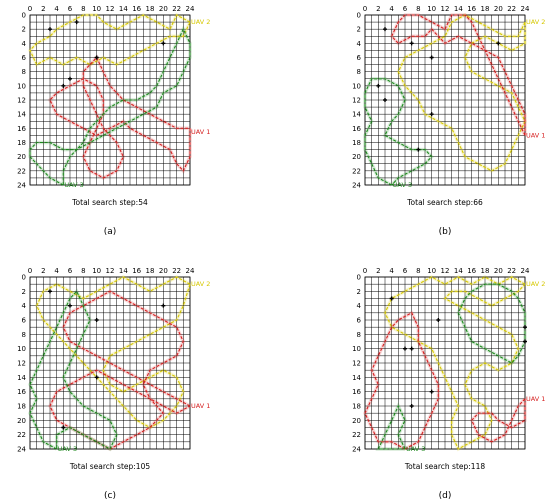 Image resolution: width=550 pixels, height=502 pixels. I want to click on y-tick-label: 4, so click(359, 44).